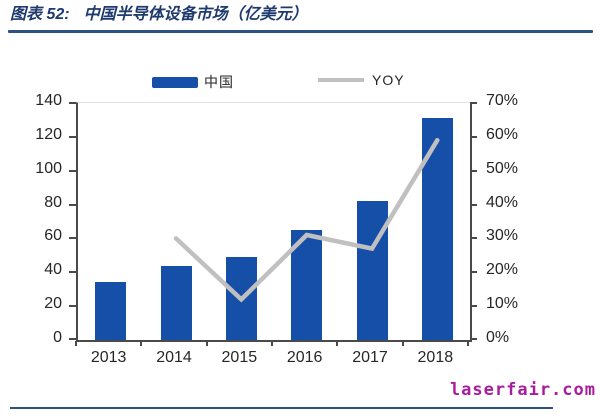  Describe the element at coordinates (341, 80) in the screenshot. I see `legend-line-swatch-yoy` at that location.